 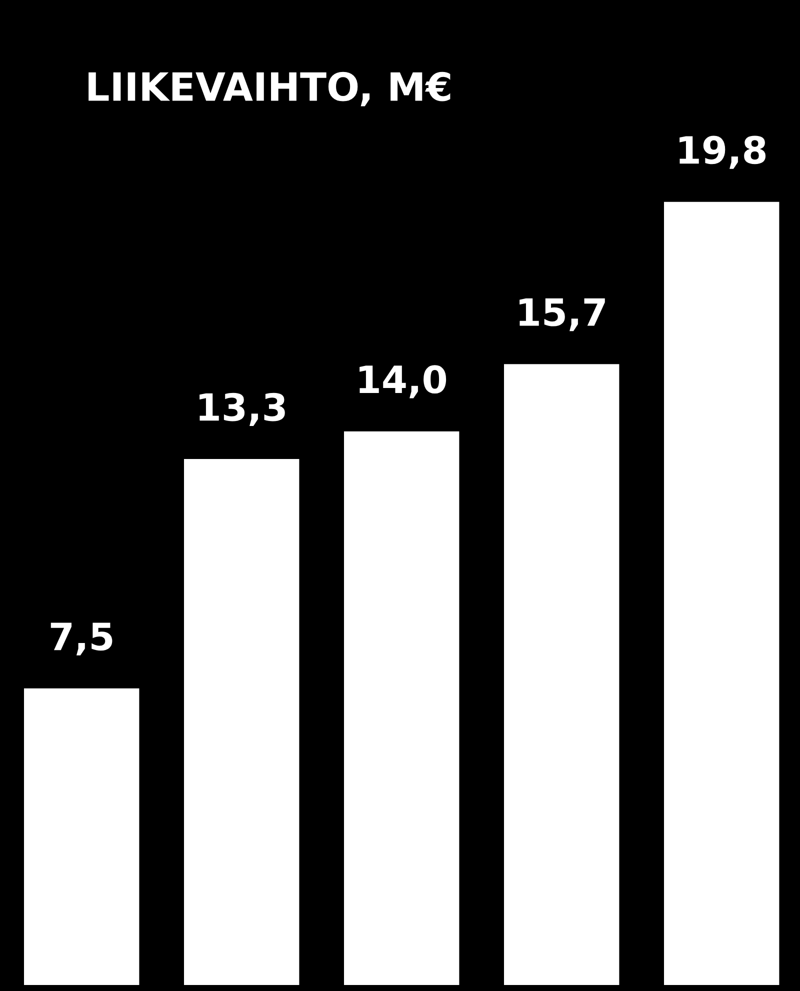 What do you see at coordinates (269, 89) in the screenshot?
I see `chart-title: LIIKEVAIHTO, M€` at bounding box center [269, 89].